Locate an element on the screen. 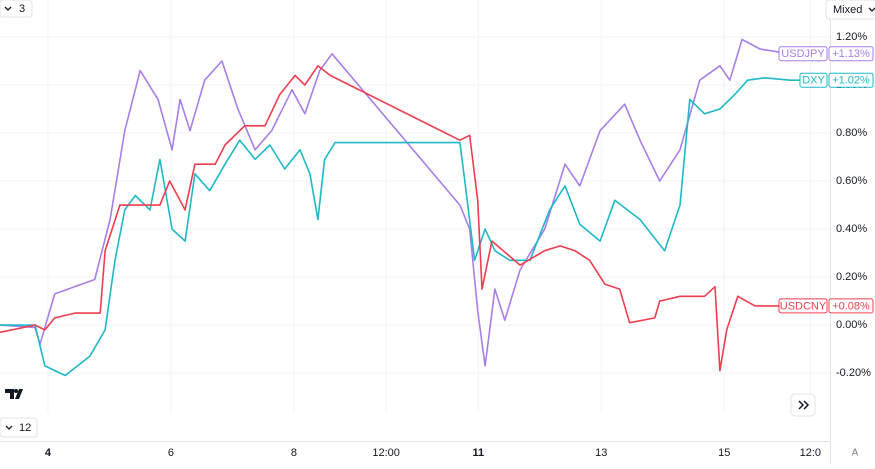  tag-value: +1.13% is located at coordinates (851, 54).